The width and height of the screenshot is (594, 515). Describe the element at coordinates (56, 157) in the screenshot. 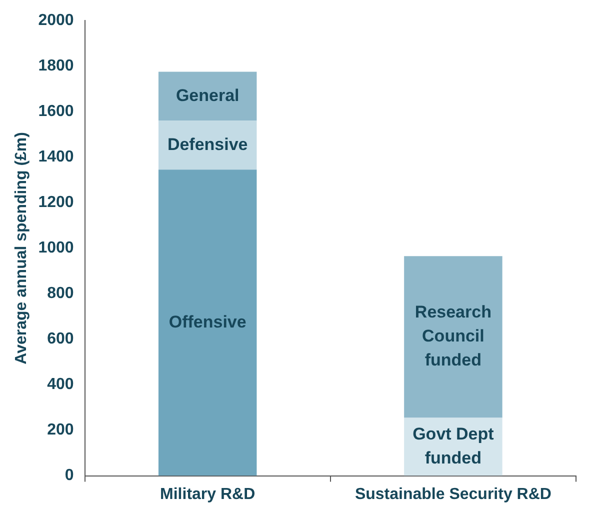

I see `y-tick-label: 1400` at that location.